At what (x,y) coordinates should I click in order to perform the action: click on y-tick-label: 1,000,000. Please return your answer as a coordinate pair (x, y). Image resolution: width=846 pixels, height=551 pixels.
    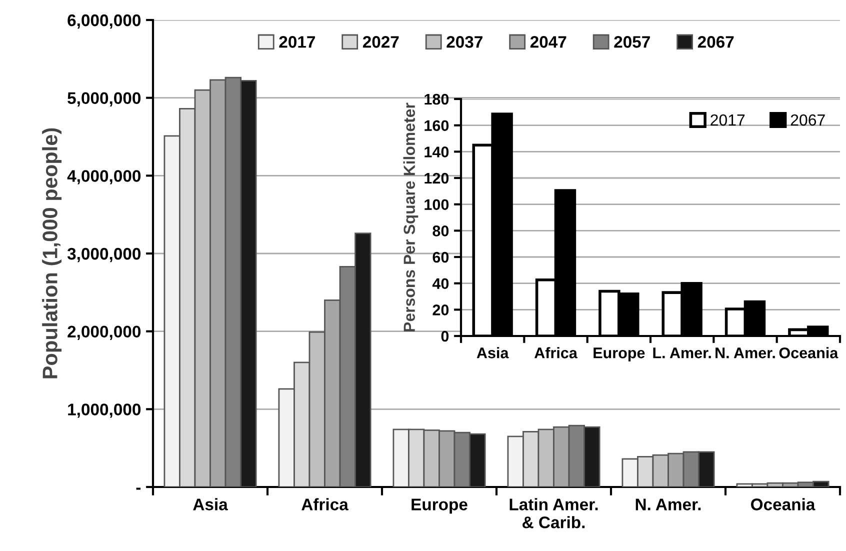
    Looking at the image, I should click on (104, 411).